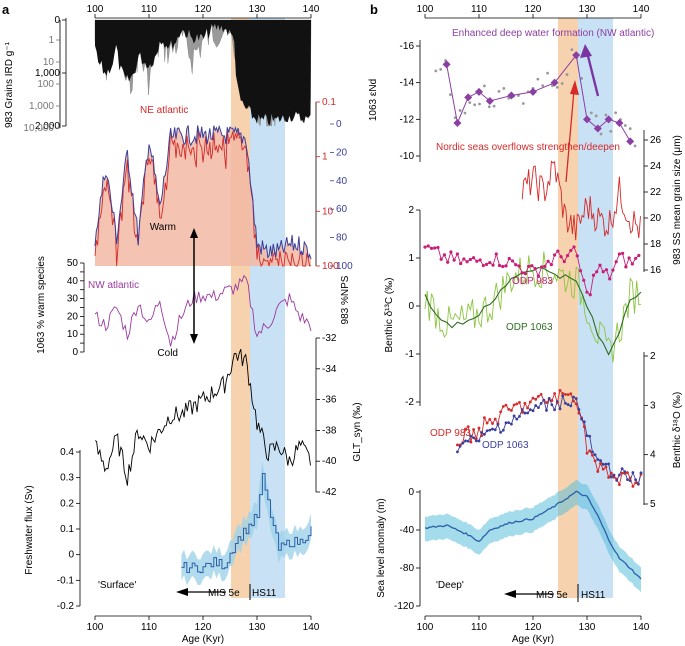 The width and height of the screenshot is (685, 646). I want to click on d18o-1063-label: ODP 1063, so click(505, 445).